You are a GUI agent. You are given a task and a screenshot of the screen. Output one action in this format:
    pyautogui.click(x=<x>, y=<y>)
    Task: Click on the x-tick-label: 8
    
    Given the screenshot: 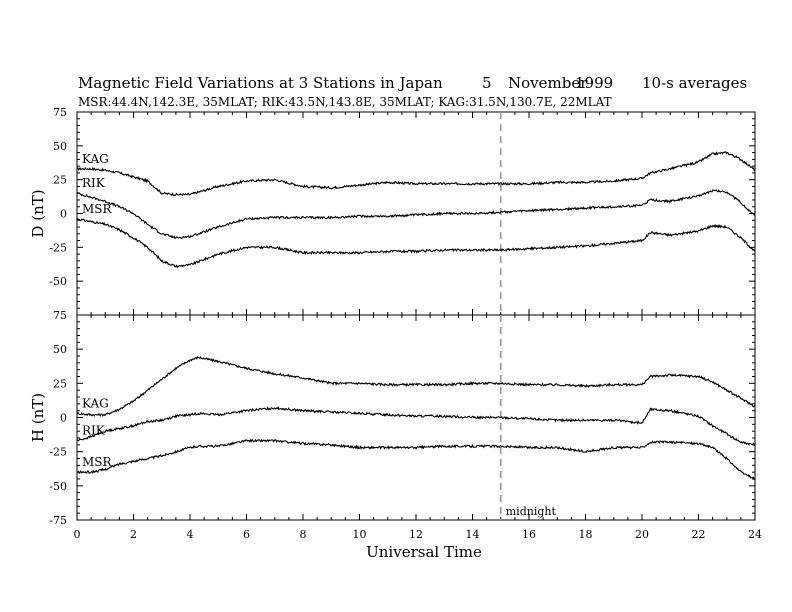 What is the action you would take?
    pyautogui.click(x=303, y=534)
    